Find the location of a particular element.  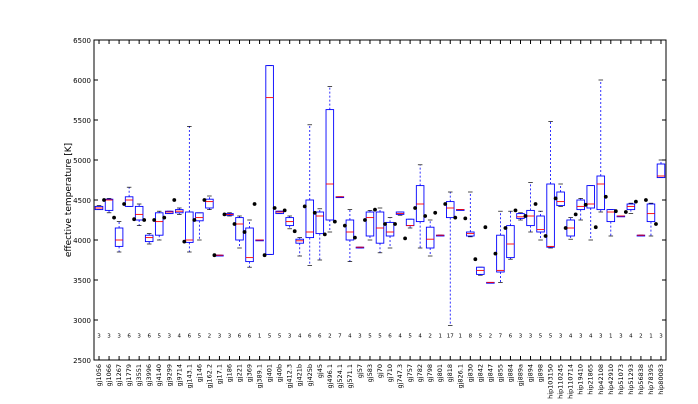

x-tick-label: gj818 is located at coordinates (450, 373).